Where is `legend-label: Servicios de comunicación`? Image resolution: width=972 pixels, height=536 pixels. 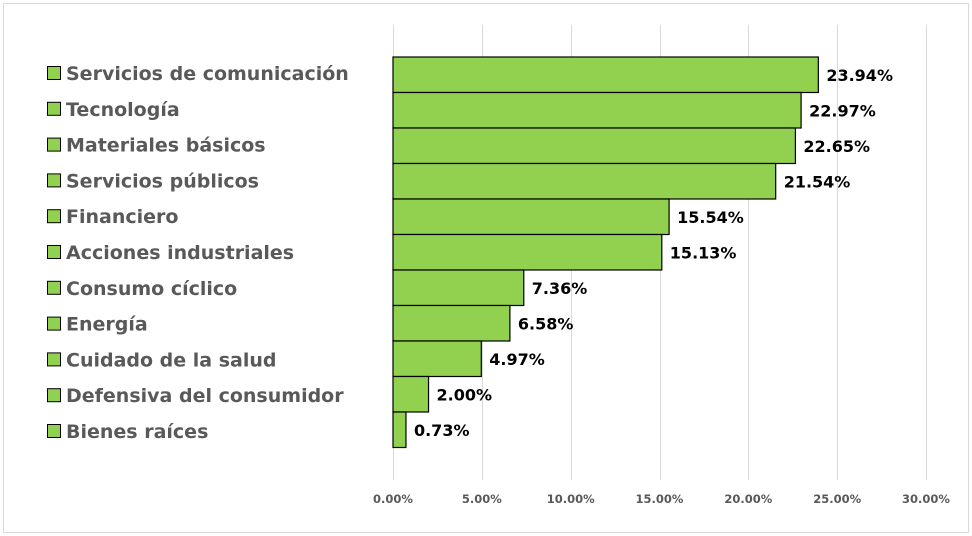 legend-label: Servicios de comunicación is located at coordinates (207, 74).